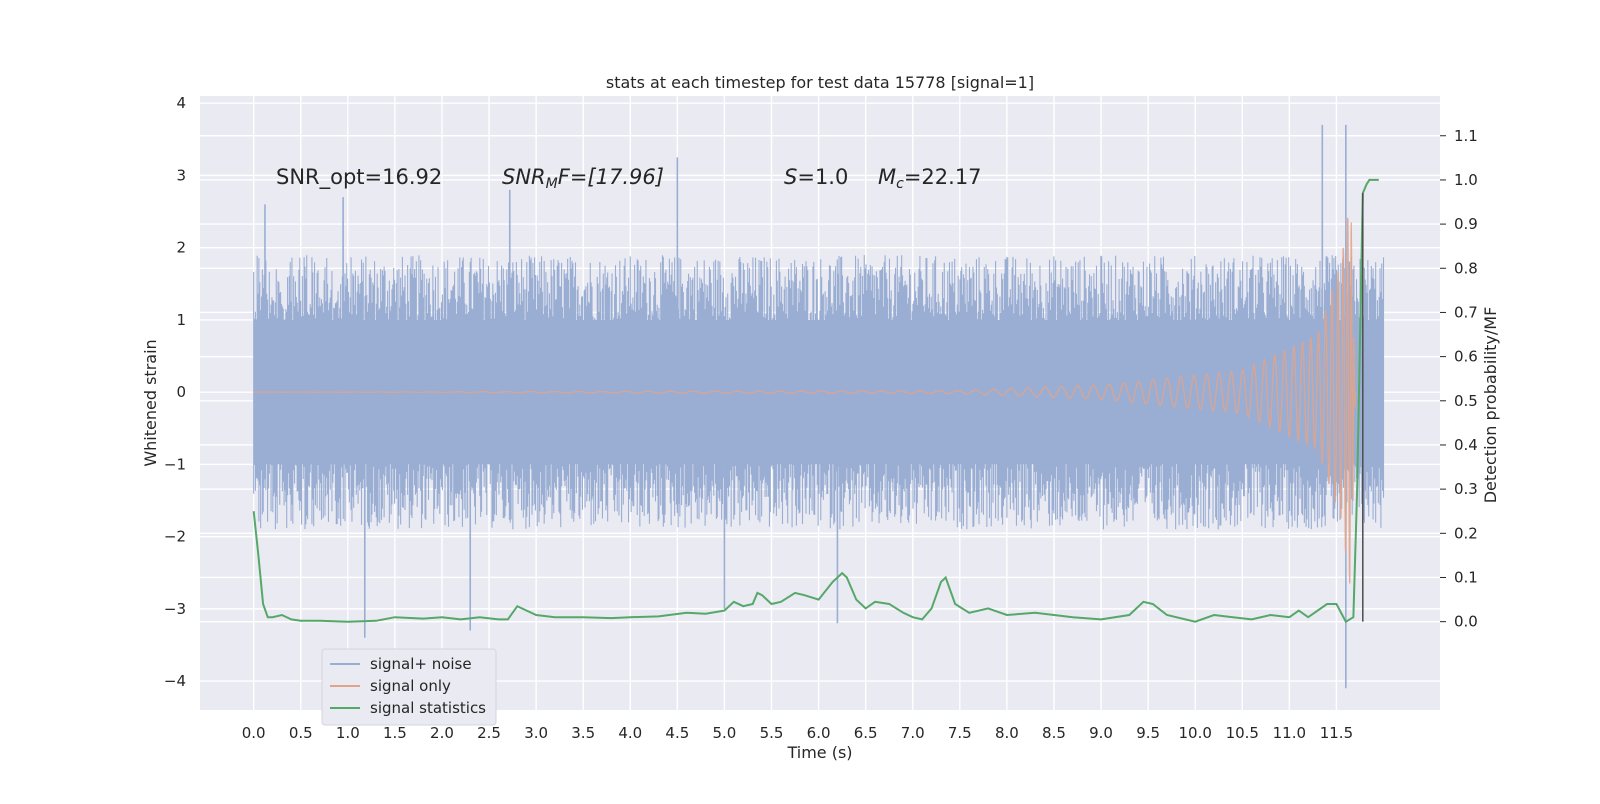 This screenshot has width=1600, height=804. What do you see at coordinates (1054, 733) in the screenshot?
I see `x-tick-label: 8.5` at bounding box center [1054, 733].